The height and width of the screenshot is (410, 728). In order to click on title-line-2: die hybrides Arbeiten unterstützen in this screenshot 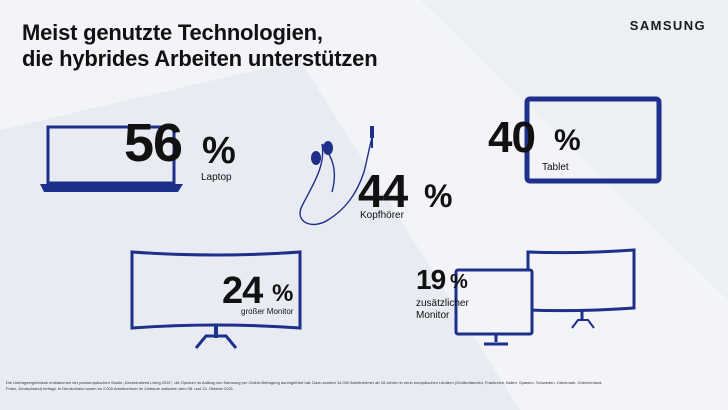, I will do `click(200, 58)`.